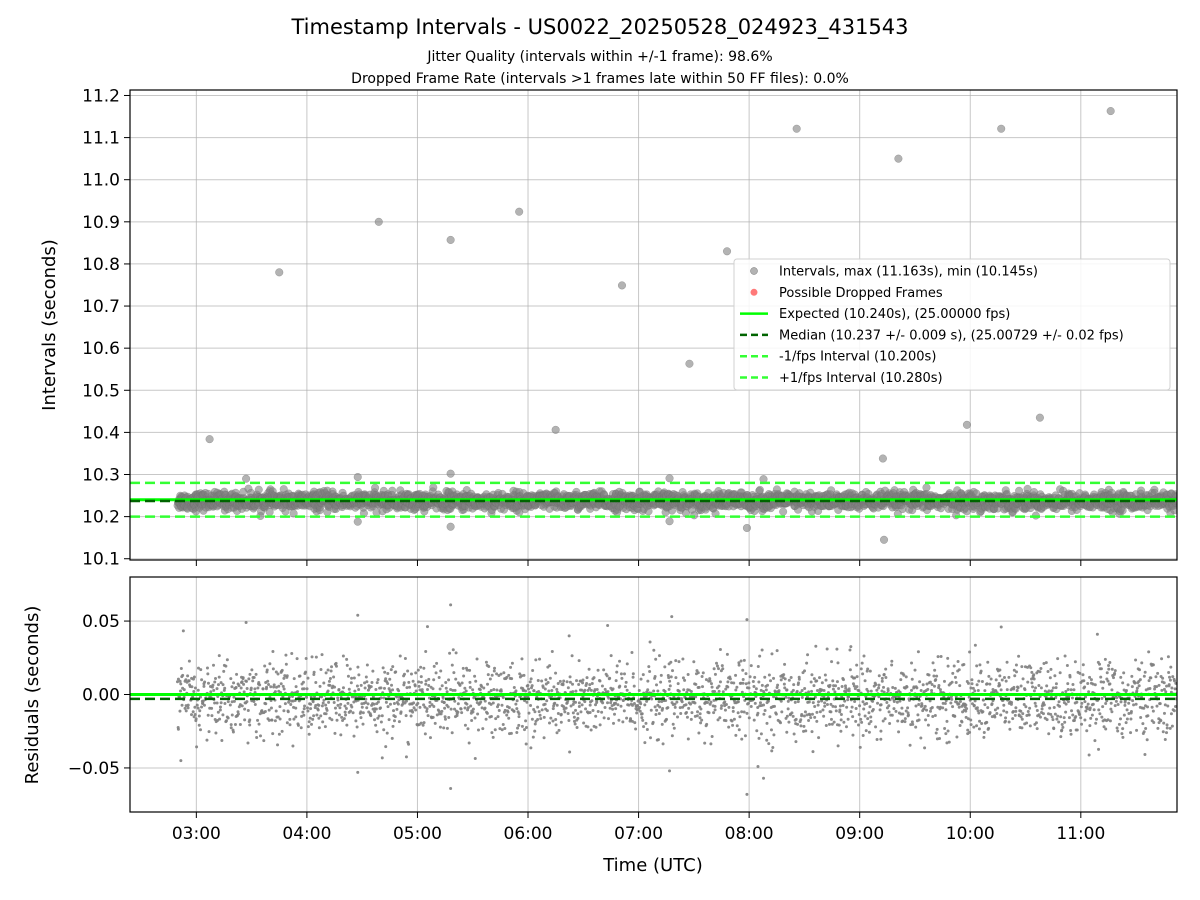  Describe the element at coordinates (638, 834) in the screenshot. I see `x-tick-label: 07:00` at that location.